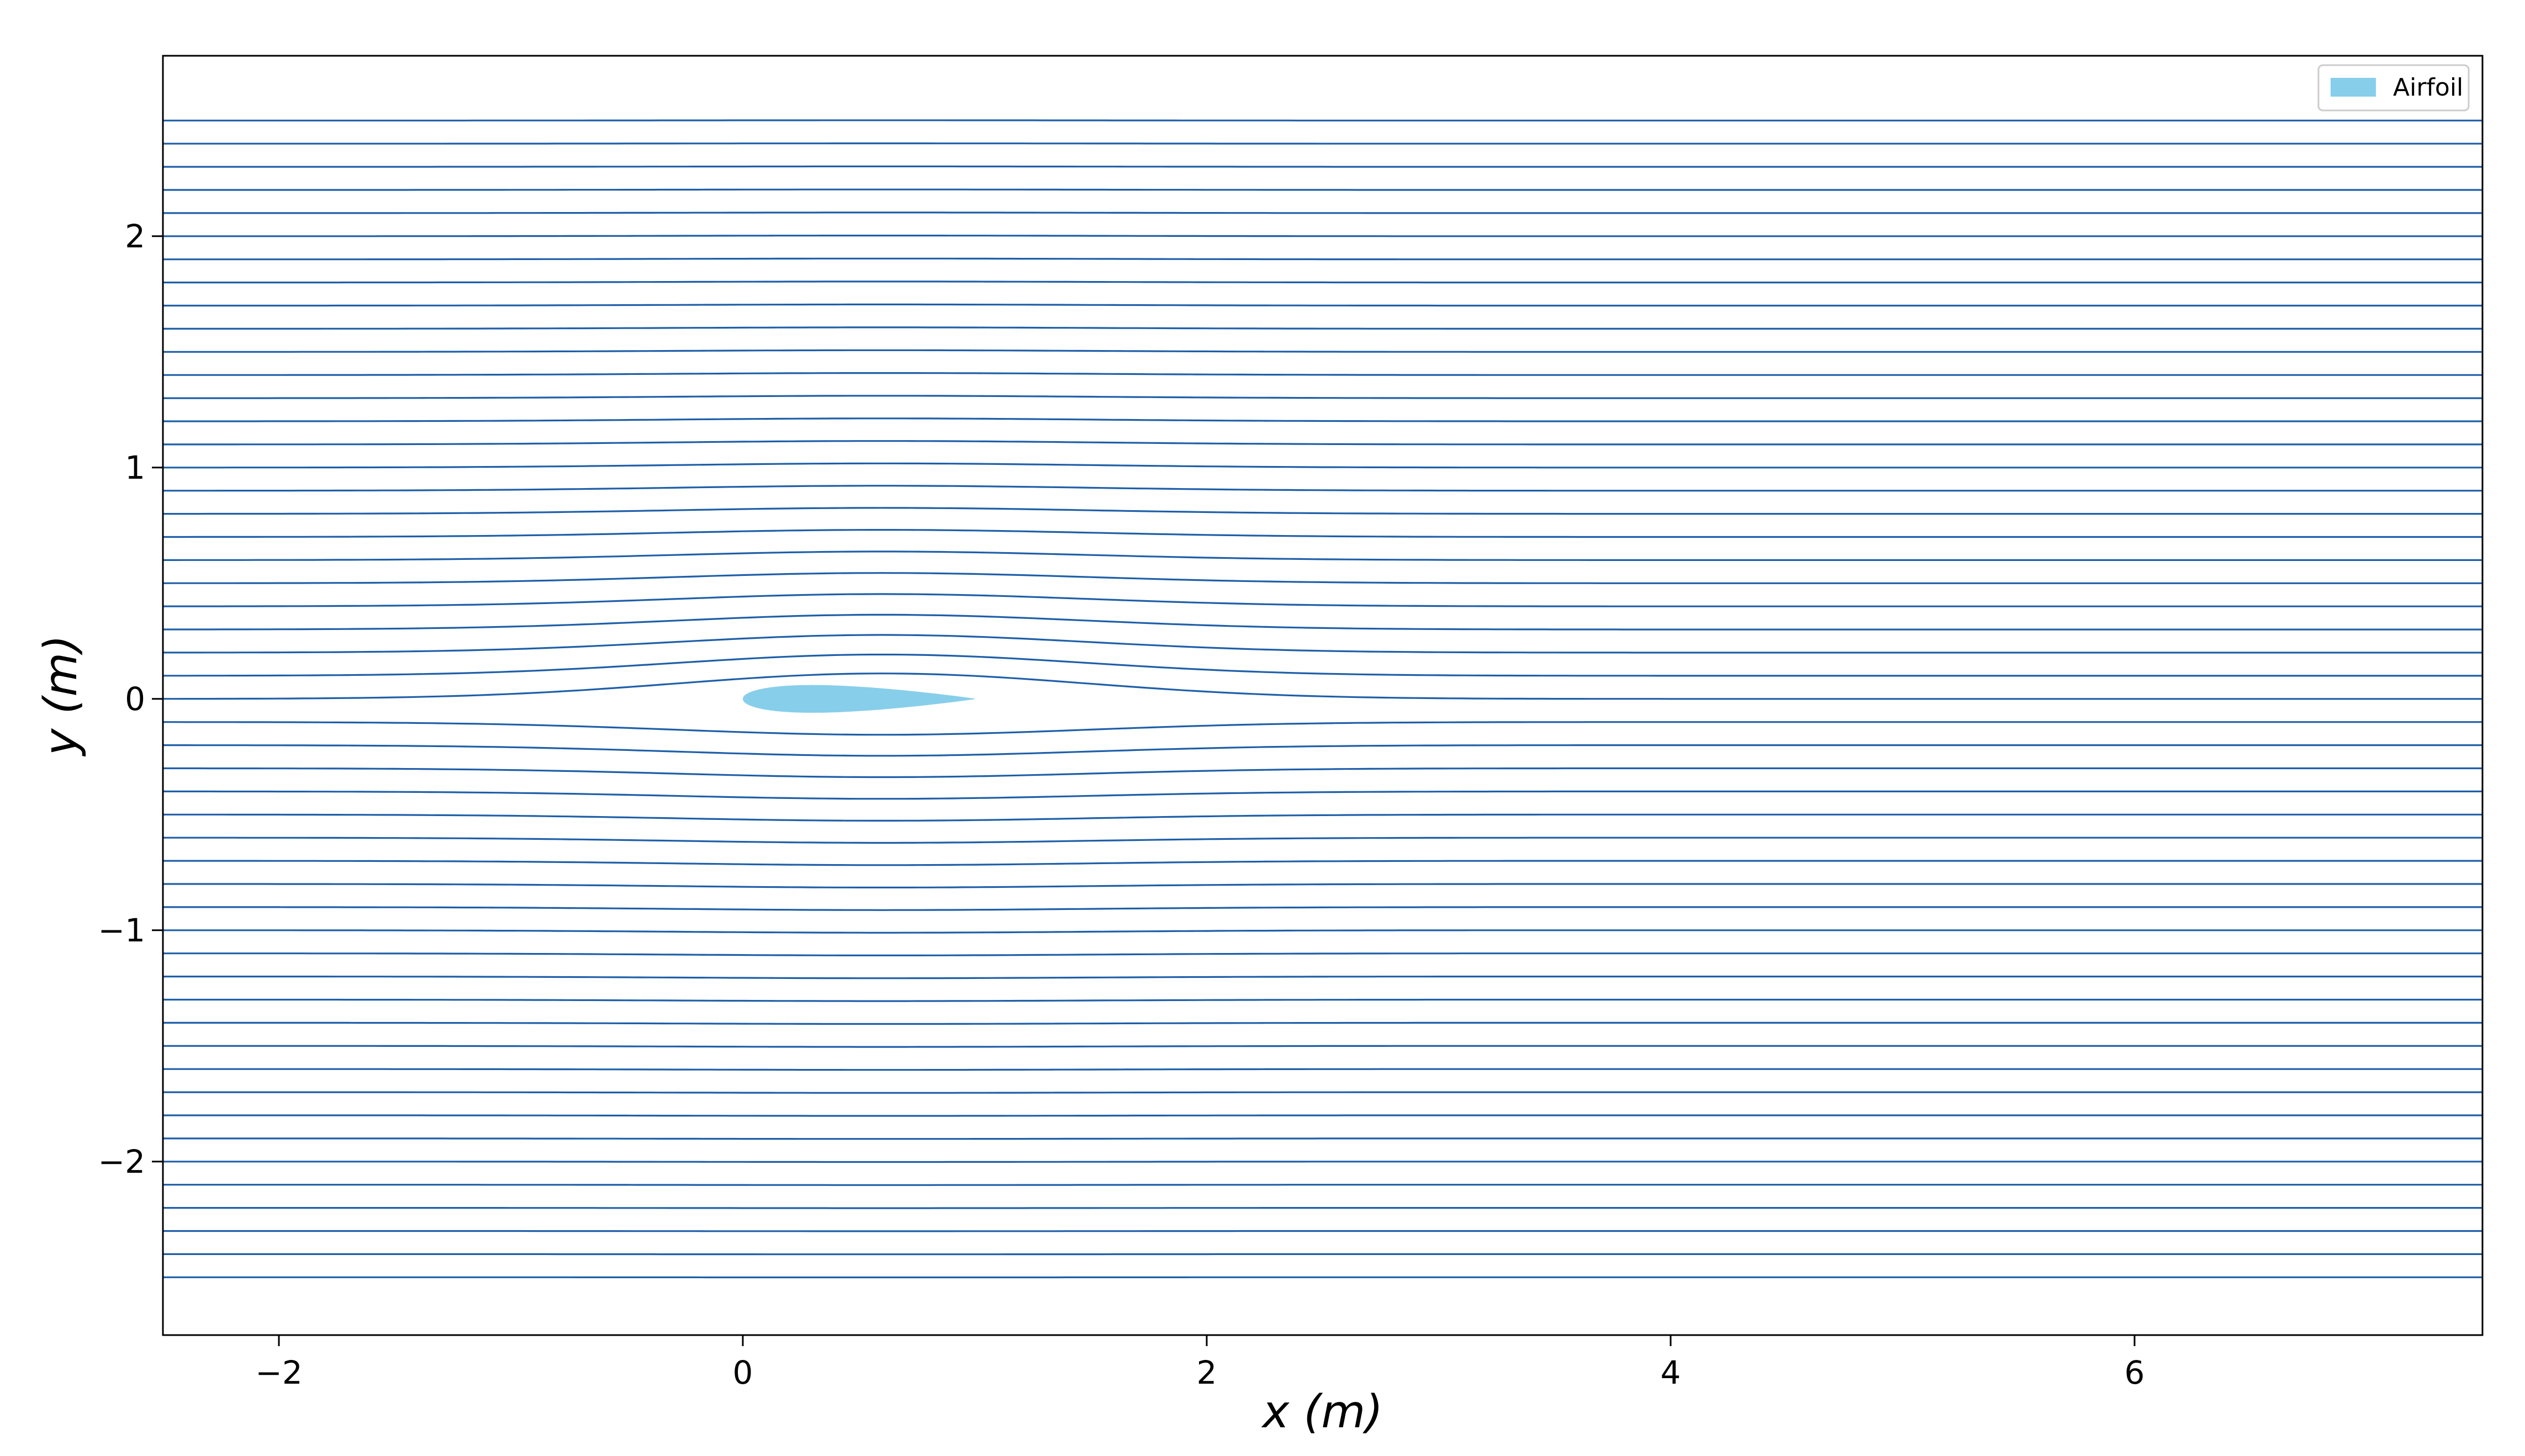  Describe the element at coordinates (279, 1372) in the screenshot. I see `x-tick-label: −2` at that location.